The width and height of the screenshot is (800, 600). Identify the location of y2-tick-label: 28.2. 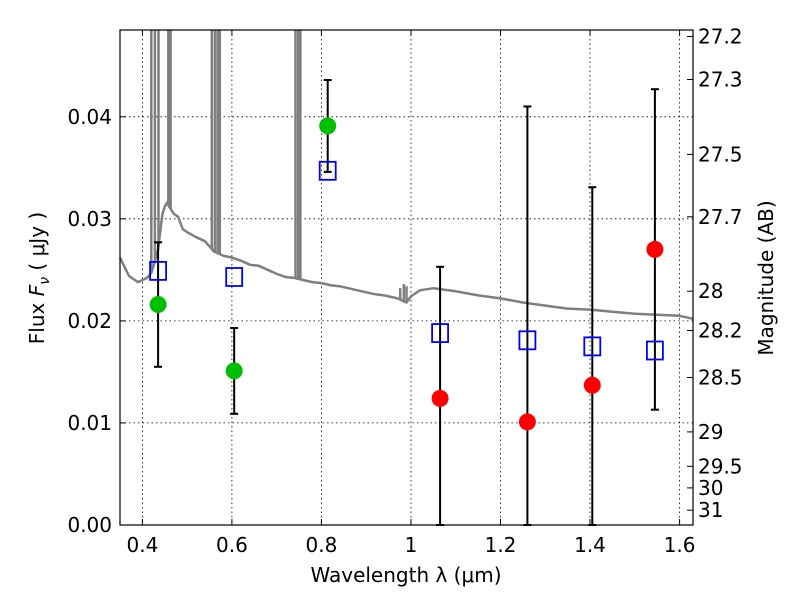
(720, 331).